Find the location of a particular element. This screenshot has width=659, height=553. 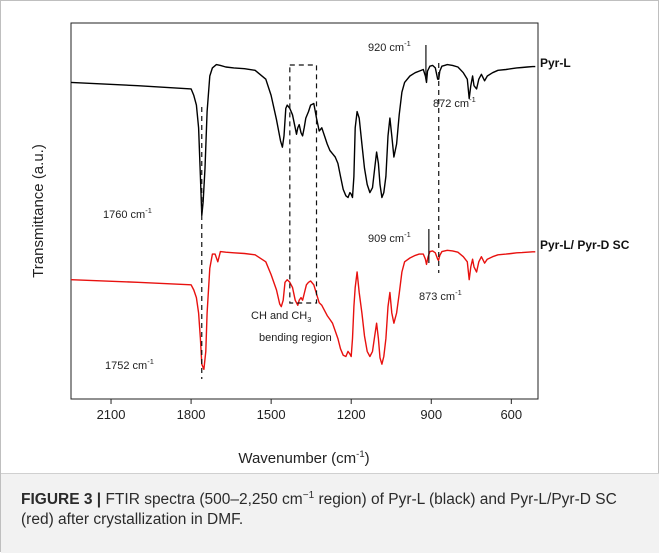

annotation-872: 872 cm-1 is located at coordinates (454, 102).